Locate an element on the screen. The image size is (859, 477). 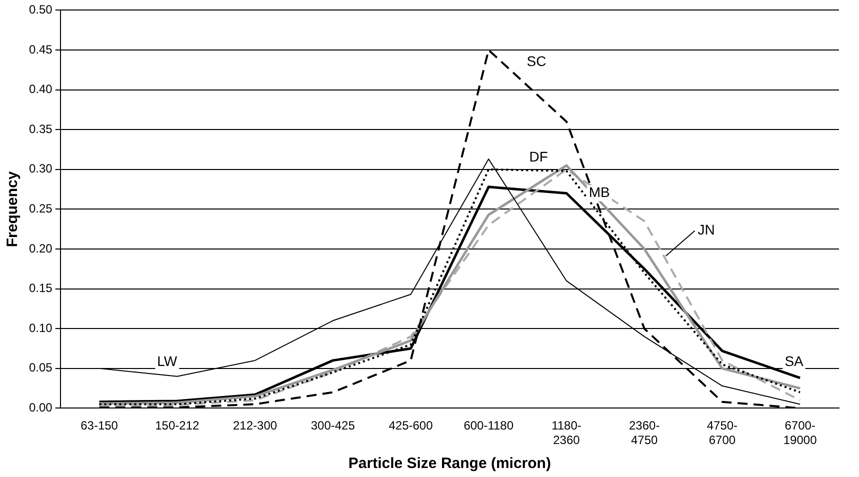
y-tick-label: 0.10 is located at coordinates (40, 327).